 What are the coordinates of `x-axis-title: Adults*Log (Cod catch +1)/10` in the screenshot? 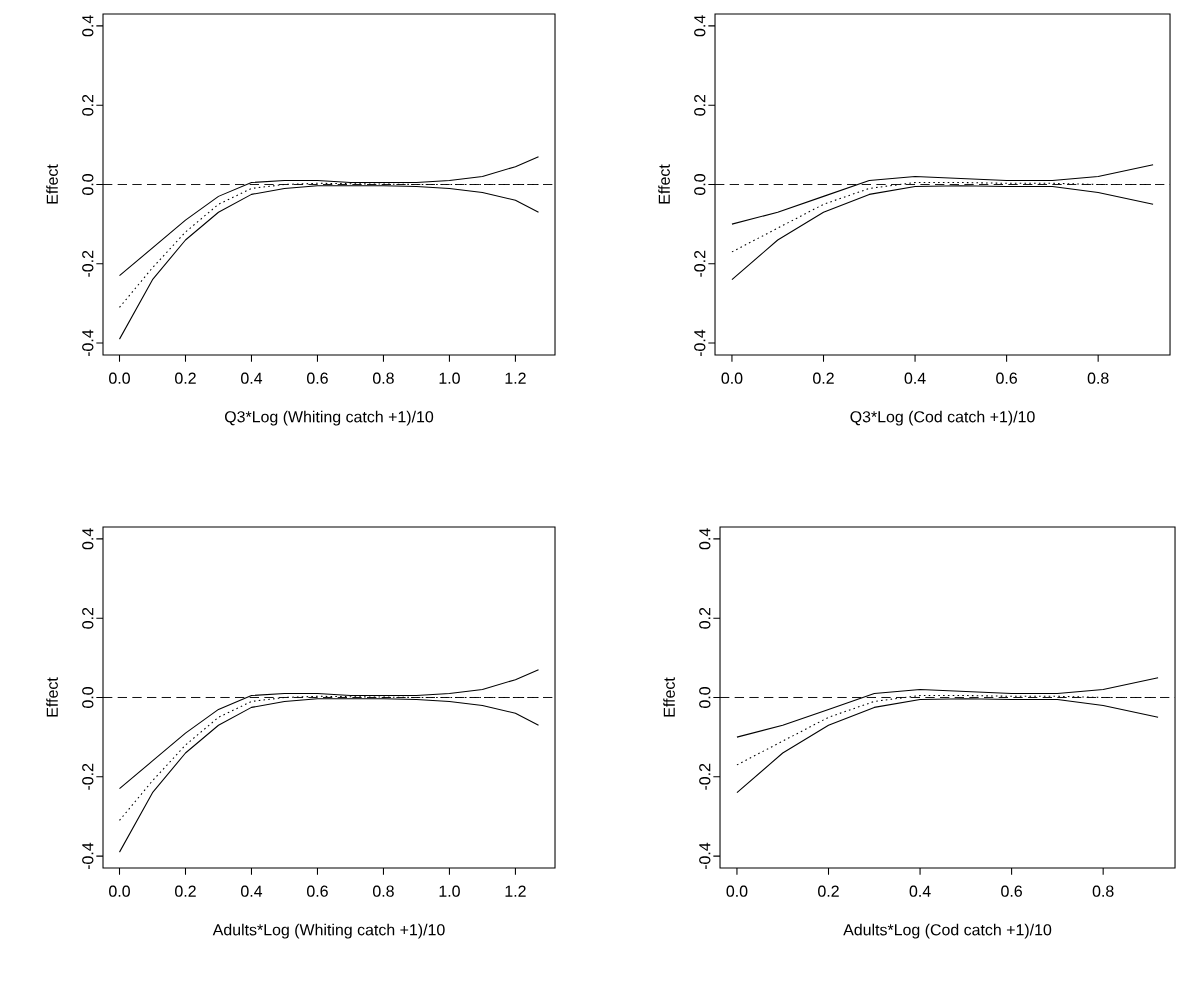 It's located at (947, 931).